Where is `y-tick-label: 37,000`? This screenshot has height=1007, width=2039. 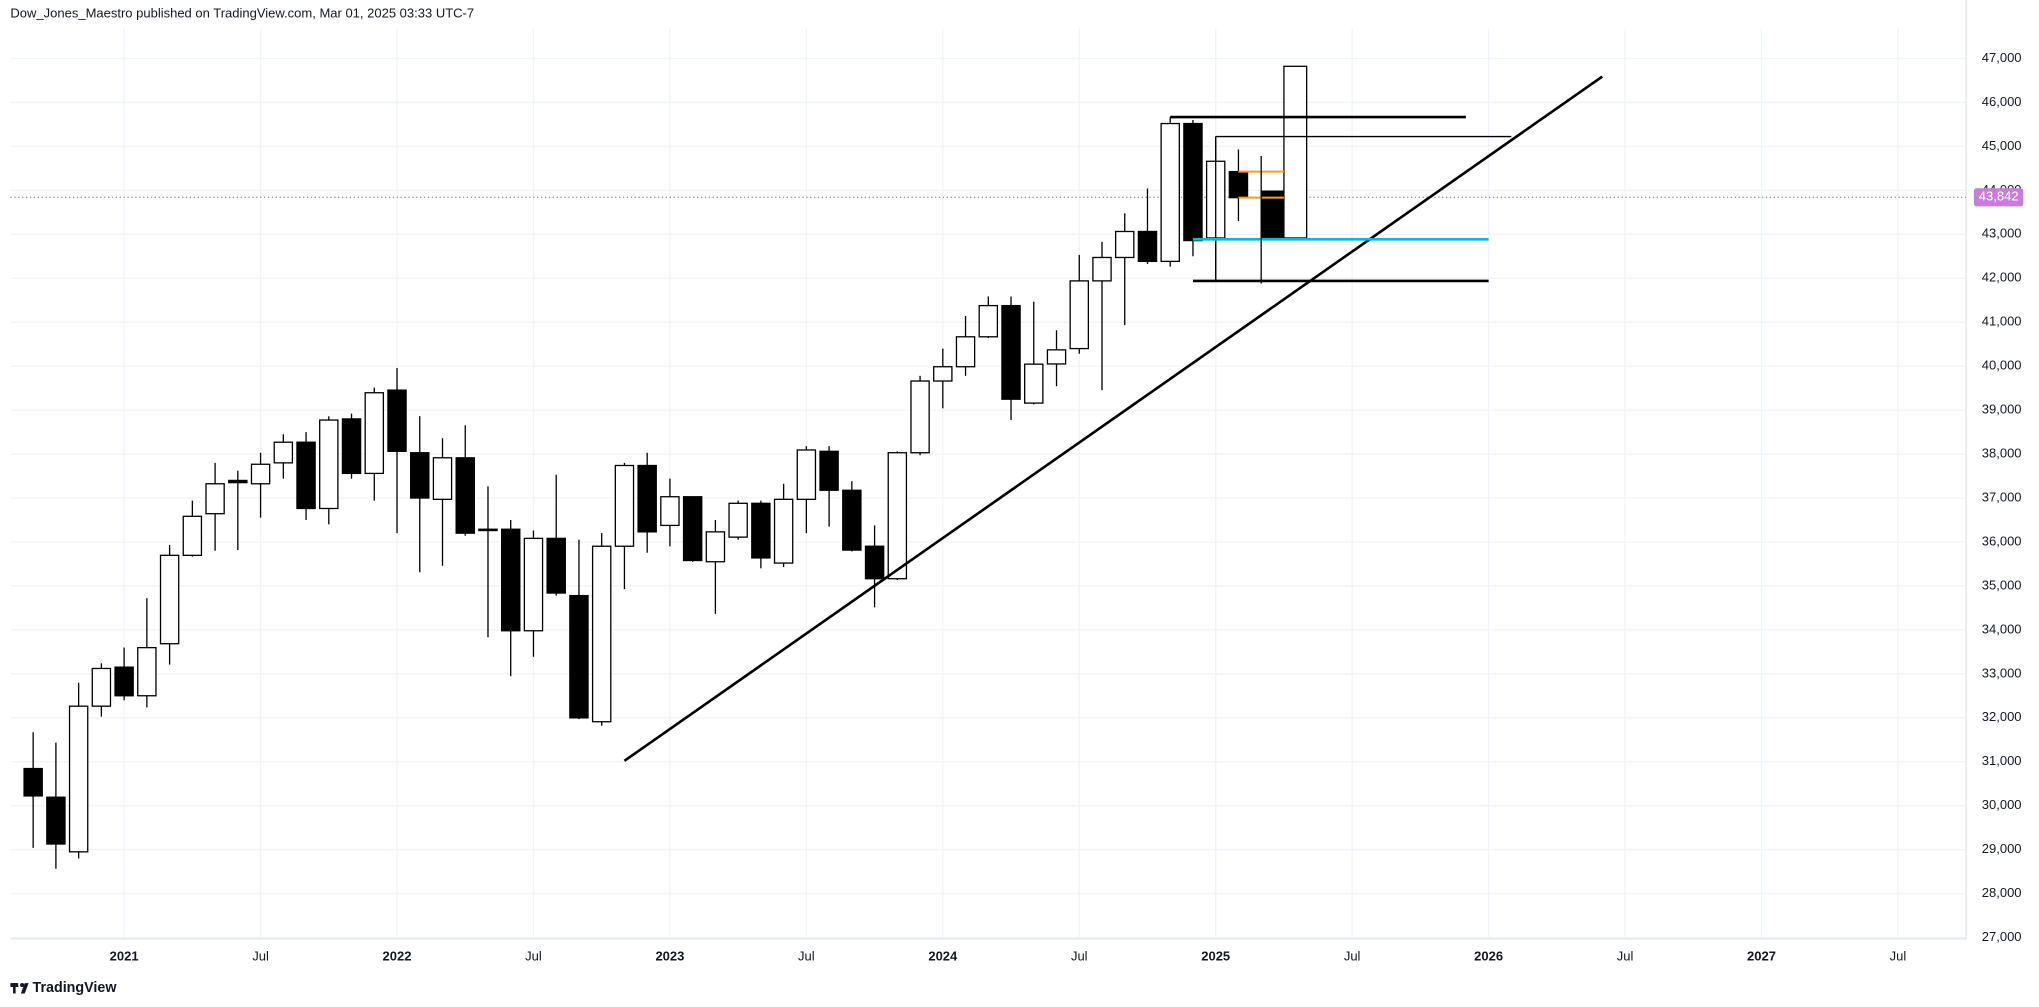 y-tick-label: 37,000 is located at coordinates (2002, 496).